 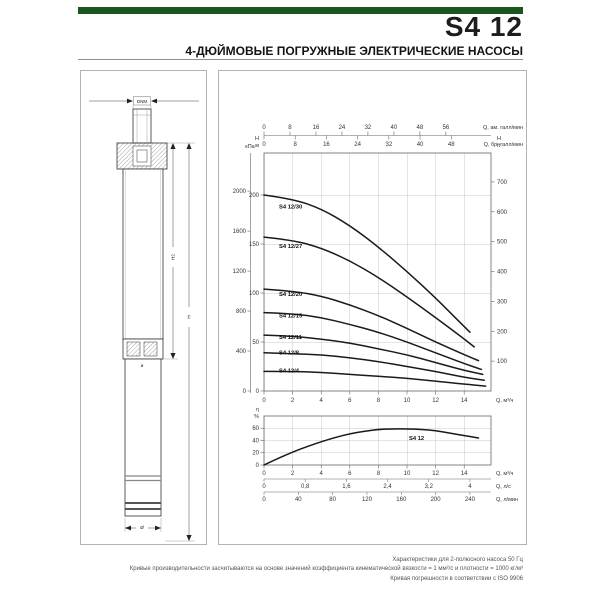 What do you see at coordinates (257, 139) in the screenshot?
I see `svg-text: H` at bounding box center [257, 139].